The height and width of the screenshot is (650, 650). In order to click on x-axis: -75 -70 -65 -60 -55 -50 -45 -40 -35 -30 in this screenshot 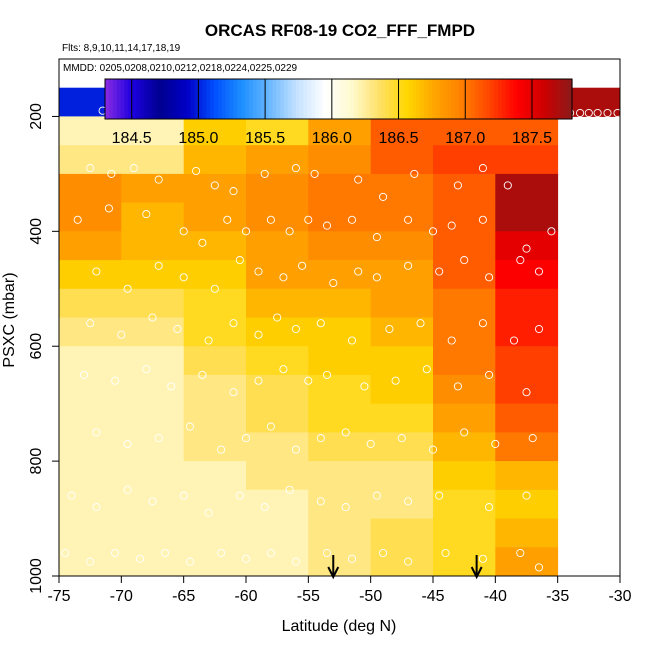, I will do `click(339, 590)`.